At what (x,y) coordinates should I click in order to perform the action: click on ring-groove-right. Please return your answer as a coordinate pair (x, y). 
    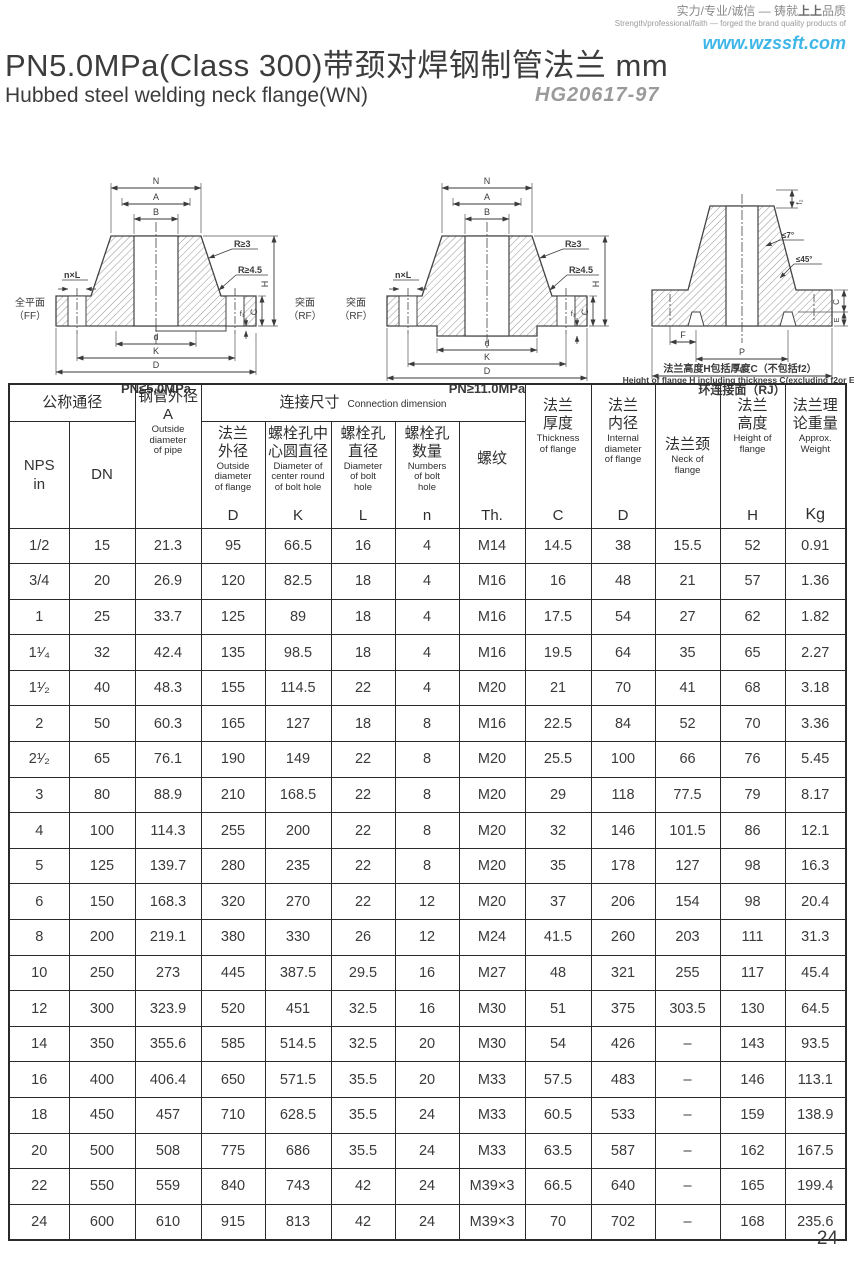
    Looking at the image, I should click on (788, 319).